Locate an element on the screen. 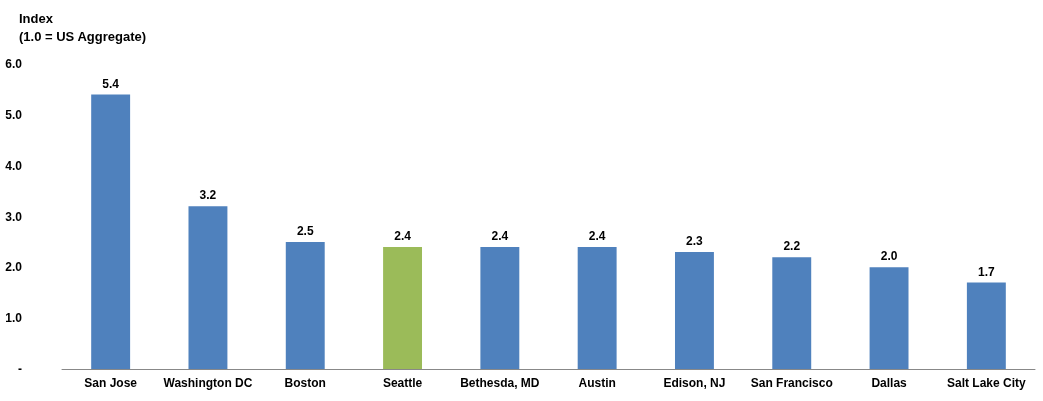 This screenshot has height=401, width=1043. y-tick-label: 4.0 is located at coordinates (14, 165).